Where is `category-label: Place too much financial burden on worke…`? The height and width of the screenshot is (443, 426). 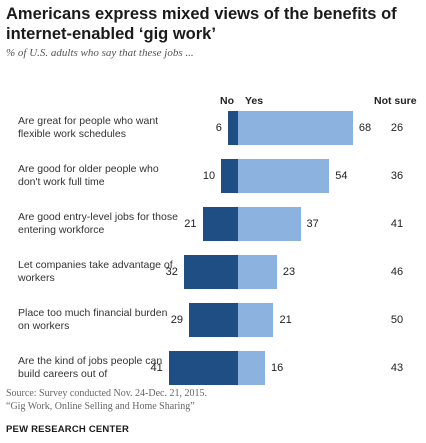 category-label: Place too much financial burden on worke… is located at coordinates (93, 319).